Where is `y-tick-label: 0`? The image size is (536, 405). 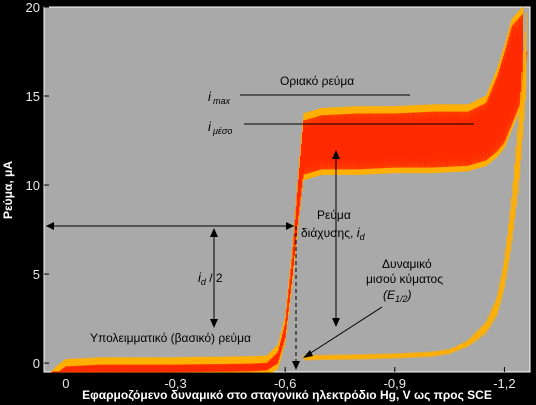 y-tick-label: 0 is located at coordinates (36, 363).